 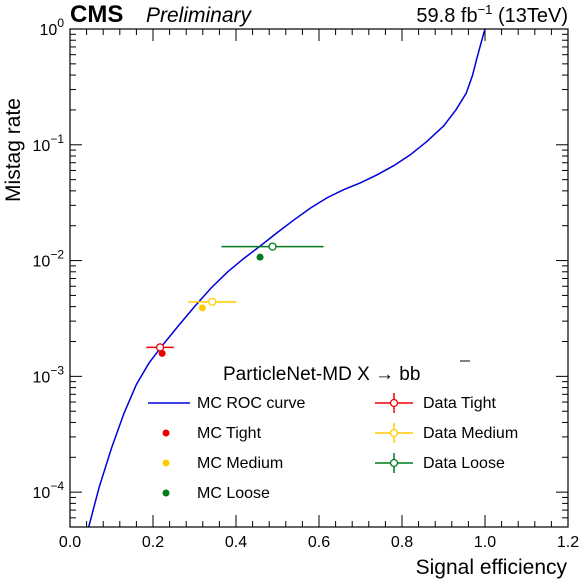 What do you see at coordinates (251, 403) in the screenshot?
I see `legend-label: MC ROC curve` at bounding box center [251, 403].